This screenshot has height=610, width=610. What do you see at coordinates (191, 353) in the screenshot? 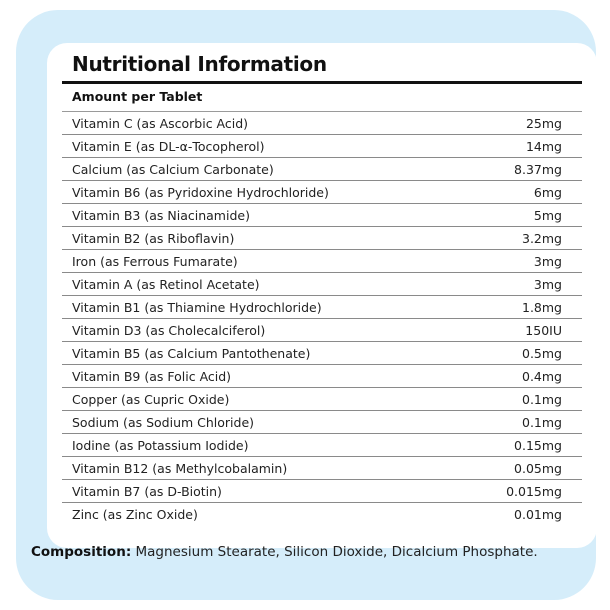
I see `nutrient-name: Vitamin B5 (as Calcium Pantothenate)` at bounding box center [191, 353].